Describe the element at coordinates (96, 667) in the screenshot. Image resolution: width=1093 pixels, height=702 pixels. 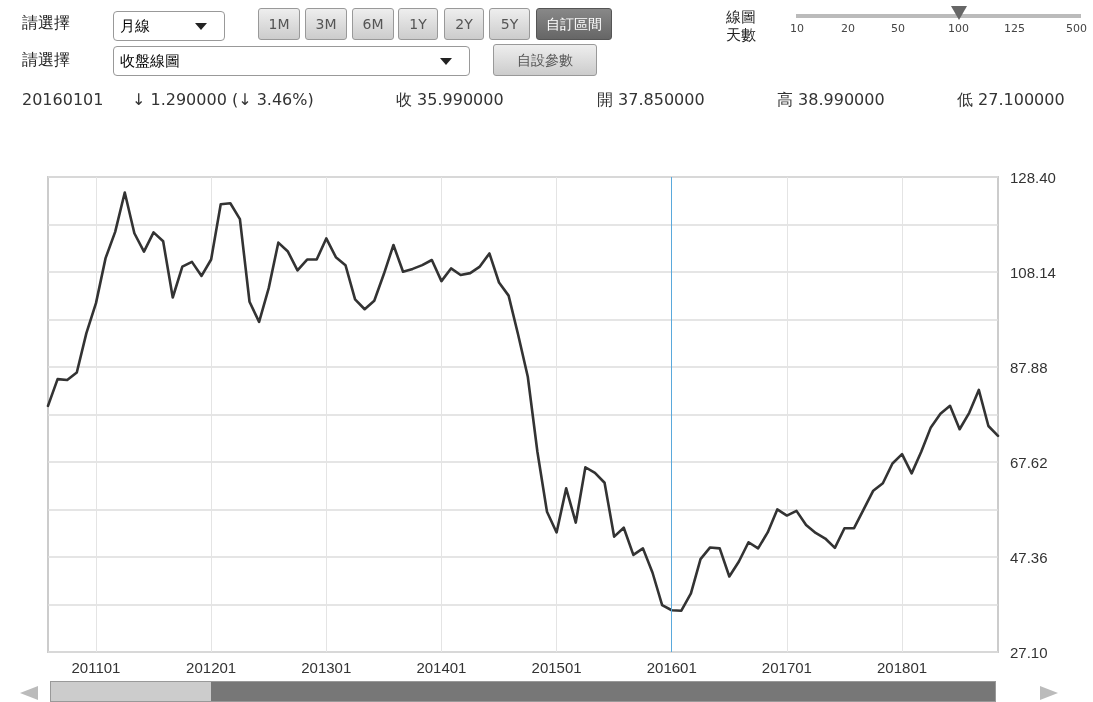
I see `x-tick-label: 201101` at that location.